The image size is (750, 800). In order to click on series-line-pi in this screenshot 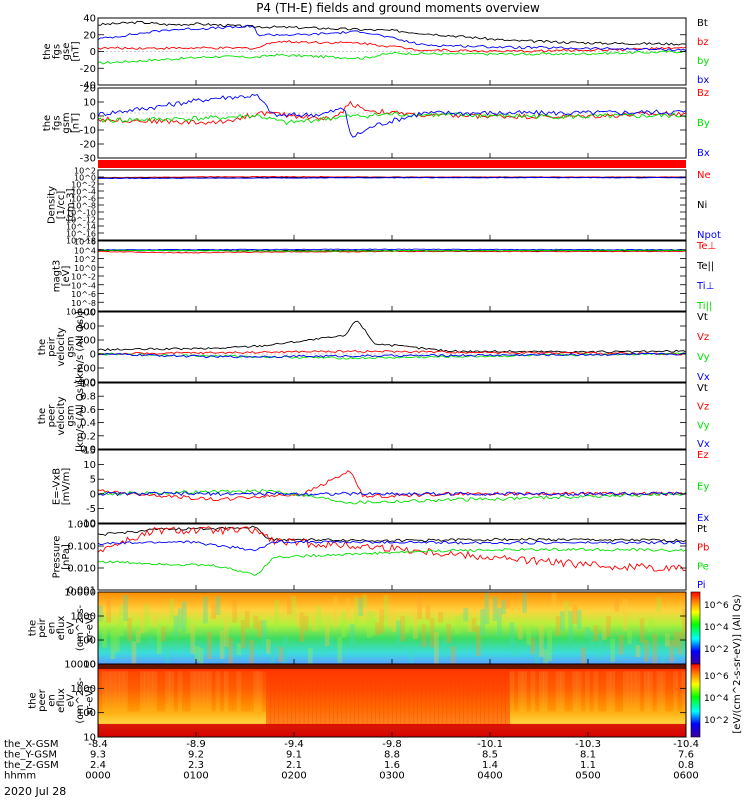, I will do `click(392, 545)`.